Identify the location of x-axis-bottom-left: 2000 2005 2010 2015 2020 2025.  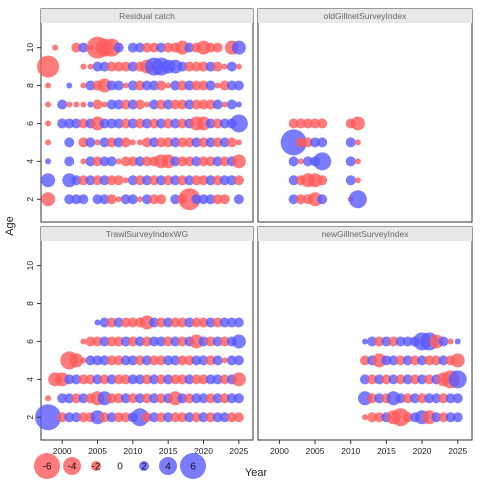
(151, 448).